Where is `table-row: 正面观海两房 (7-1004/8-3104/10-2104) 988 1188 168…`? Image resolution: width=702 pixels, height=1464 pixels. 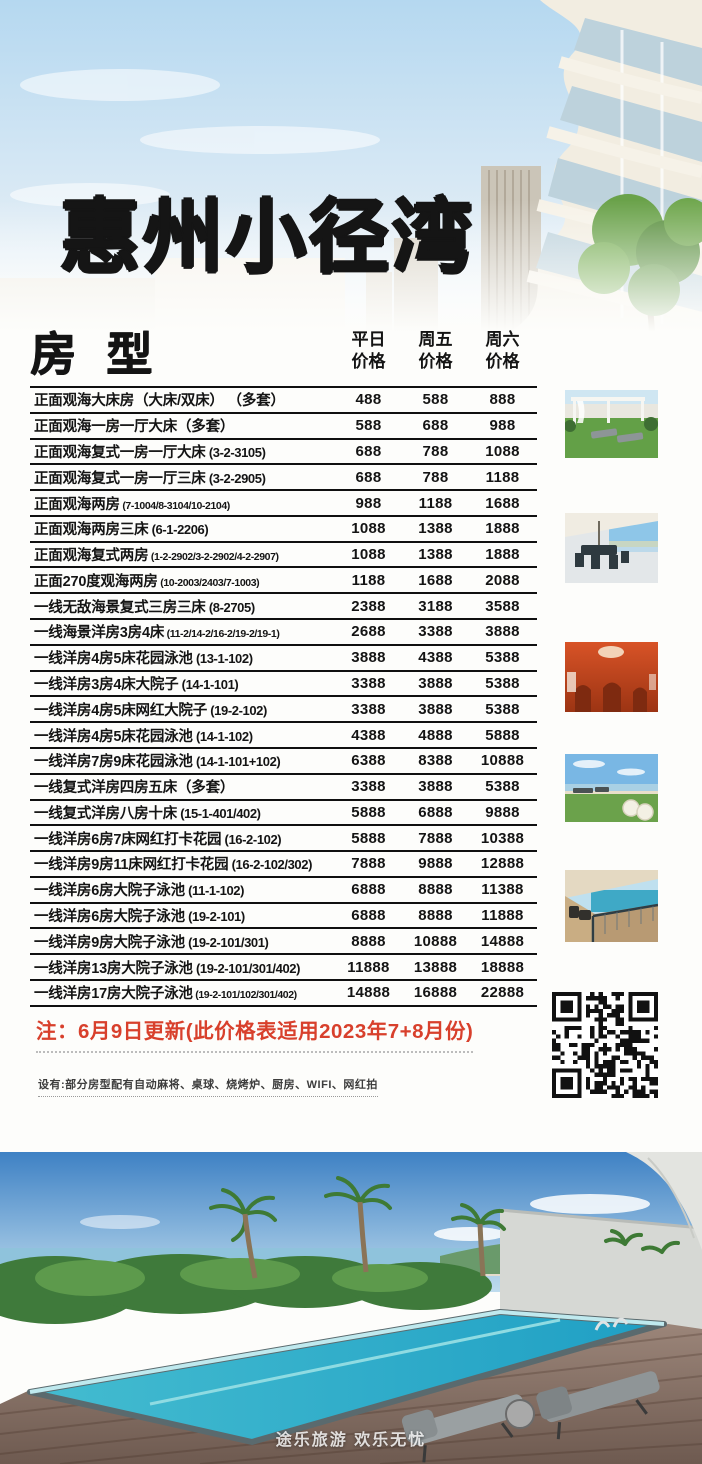
table-row: 正面观海两房 (7-1004/8-3104/10-2104) 988 1188 168… is located at coordinates (283, 502).